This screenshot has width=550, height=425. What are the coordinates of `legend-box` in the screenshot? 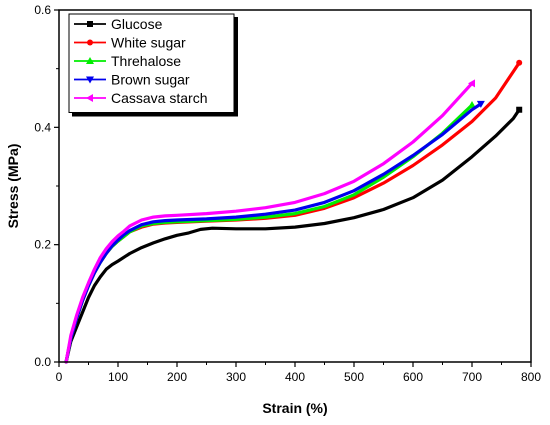 It's located at (151, 63).